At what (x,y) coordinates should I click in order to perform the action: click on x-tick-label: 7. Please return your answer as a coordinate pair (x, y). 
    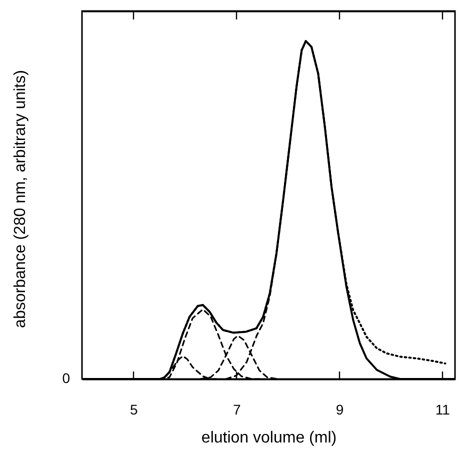
    Looking at the image, I should click on (236, 410).